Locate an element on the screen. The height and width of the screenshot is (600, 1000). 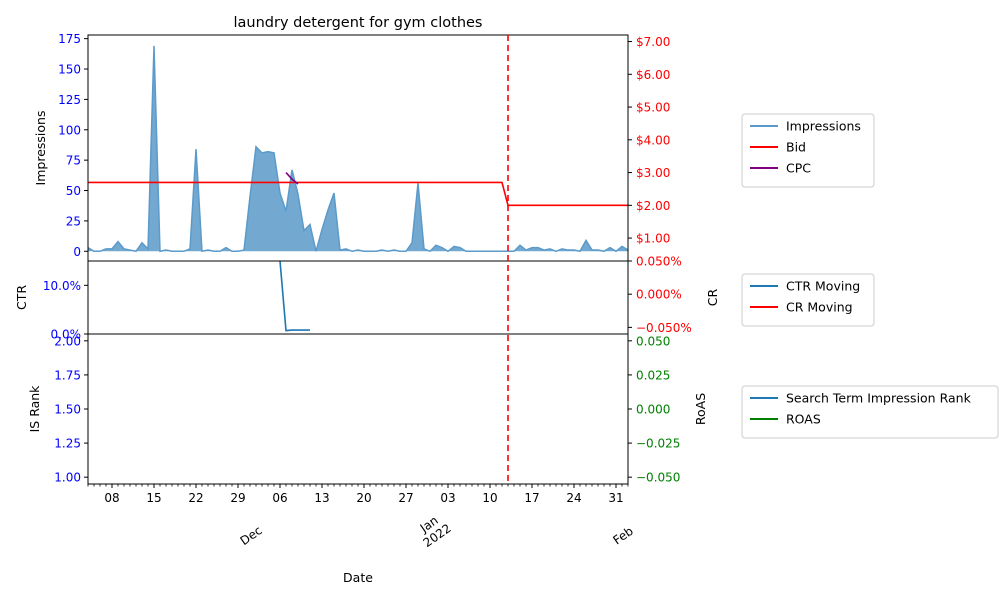
bottom-left-tick-label: 1.75 is located at coordinates (67, 375).